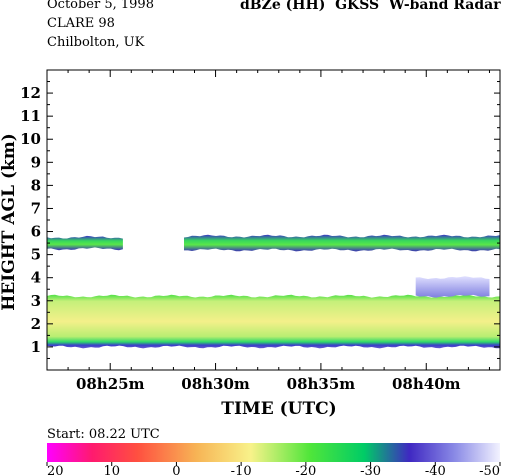  I want to click on colorbar, so click(273, 452).